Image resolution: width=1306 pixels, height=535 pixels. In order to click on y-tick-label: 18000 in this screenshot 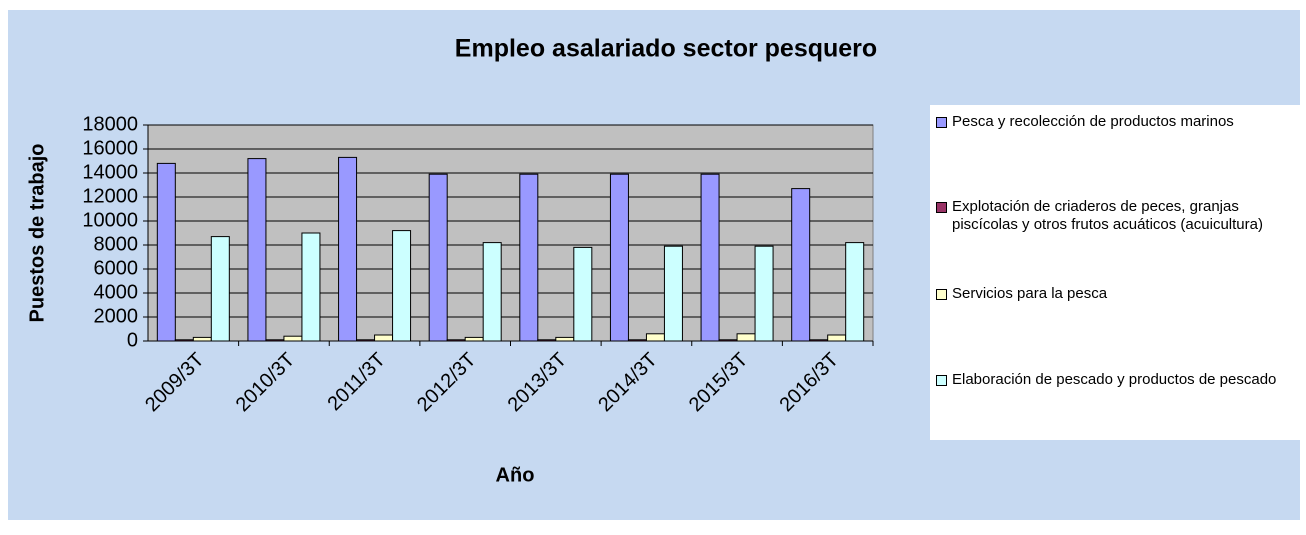, I will do `click(110, 124)`.